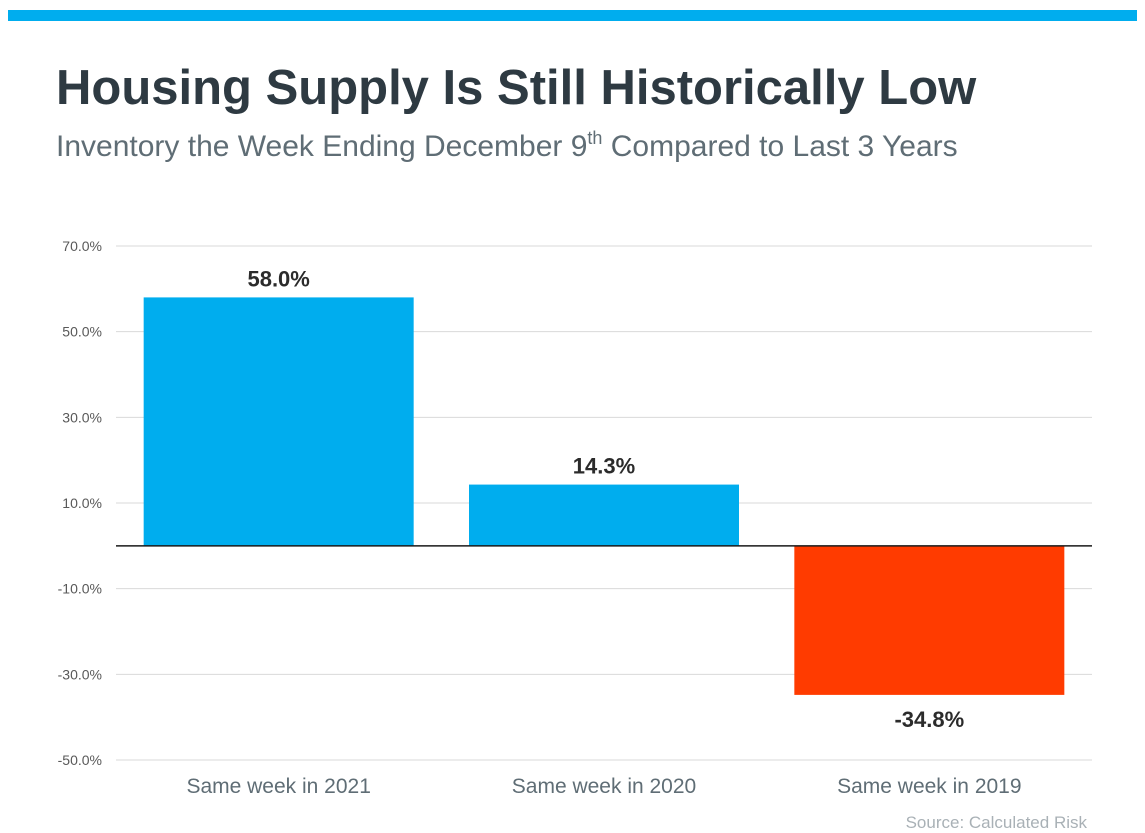 Image resolution: width=1145 pixels, height=833 pixels. Describe the element at coordinates (929, 786) in the screenshot. I see `x-category-label: Same week in 2019` at that location.